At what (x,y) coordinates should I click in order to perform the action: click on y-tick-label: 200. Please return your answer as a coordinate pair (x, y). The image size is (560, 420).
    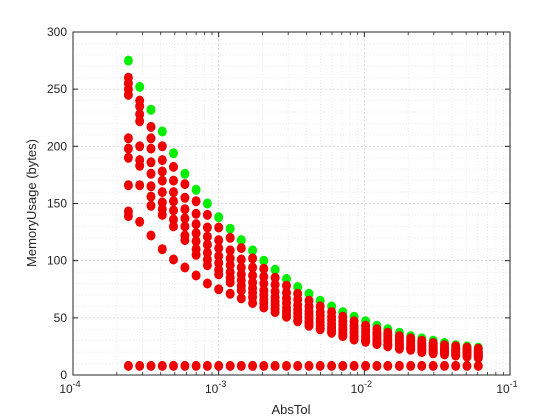
    Looking at the image, I should click on (57, 146).